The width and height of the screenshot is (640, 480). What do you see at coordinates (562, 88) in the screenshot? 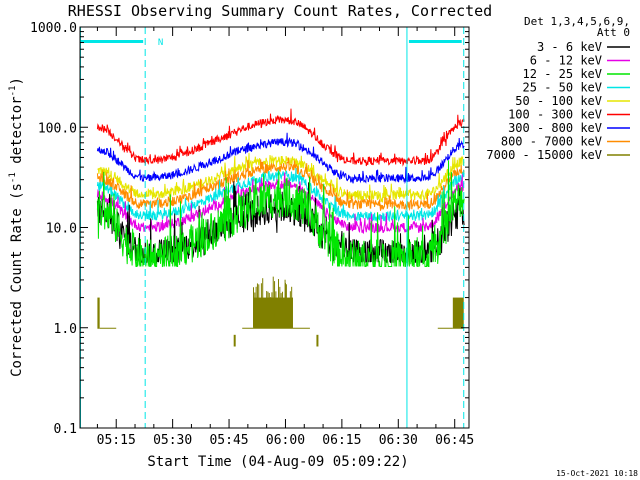
I see `legend-label: 25 - 50 keV` at bounding box center [562, 88].